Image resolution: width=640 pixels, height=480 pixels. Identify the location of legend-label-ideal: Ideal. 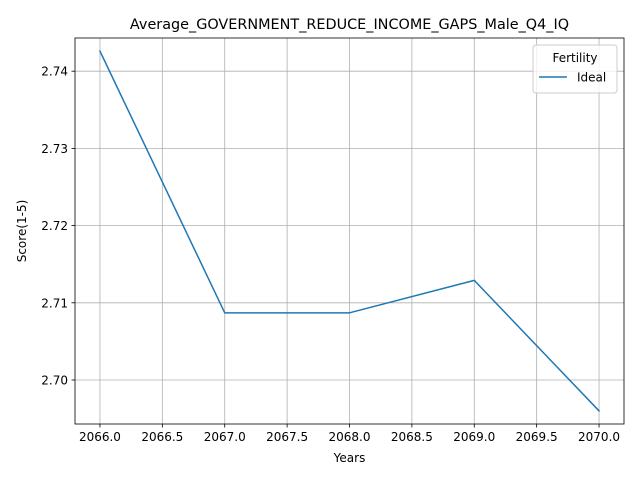
(591, 78).